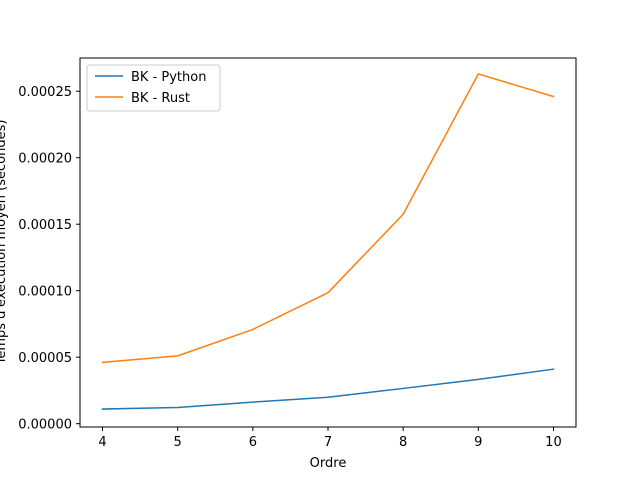 This screenshot has height=480, width=640. What do you see at coordinates (45, 225) in the screenshot?
I see `y-tick-label: 0.00015` at bounding box center [45, 225].